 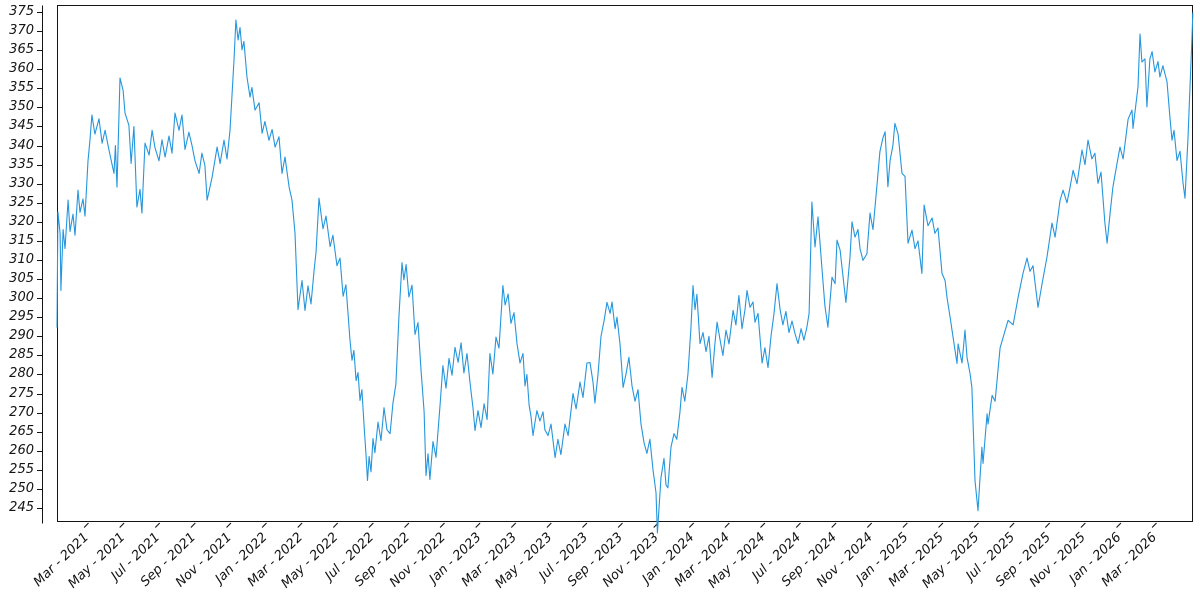 I want to click on y-tick-label: 330, so click(x=21, y=183).